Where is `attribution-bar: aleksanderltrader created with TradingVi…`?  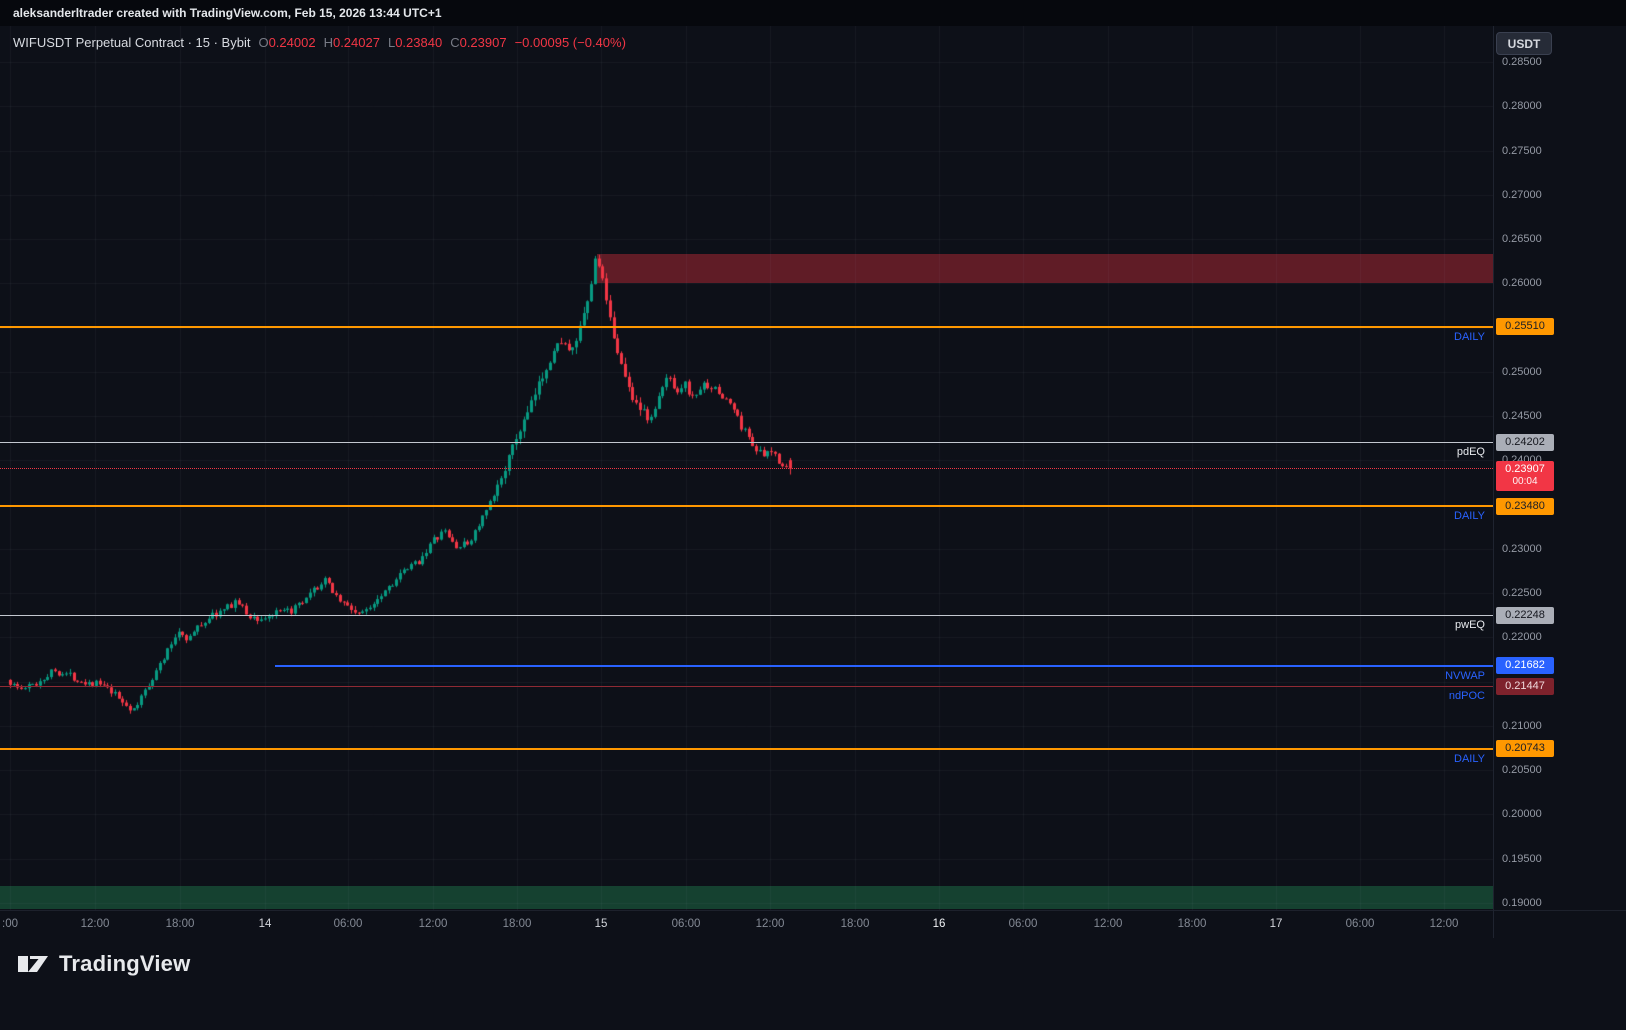
attribution-bar: aleksanderltrader created with TradingVi… is located at coordinates (813, 13).